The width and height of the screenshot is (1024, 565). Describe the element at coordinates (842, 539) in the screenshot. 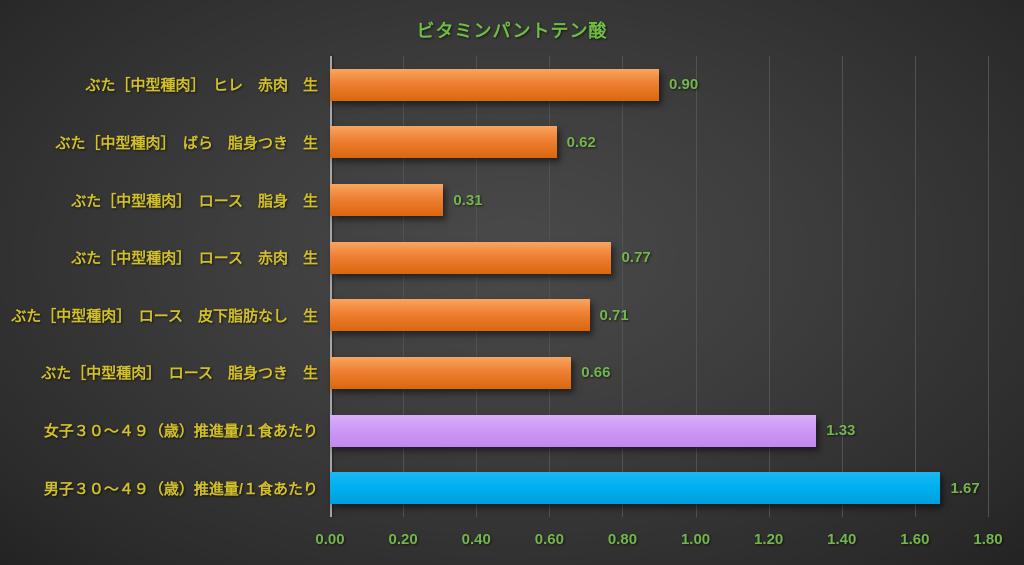

I see `x-tick-label: 1.40` at that location.